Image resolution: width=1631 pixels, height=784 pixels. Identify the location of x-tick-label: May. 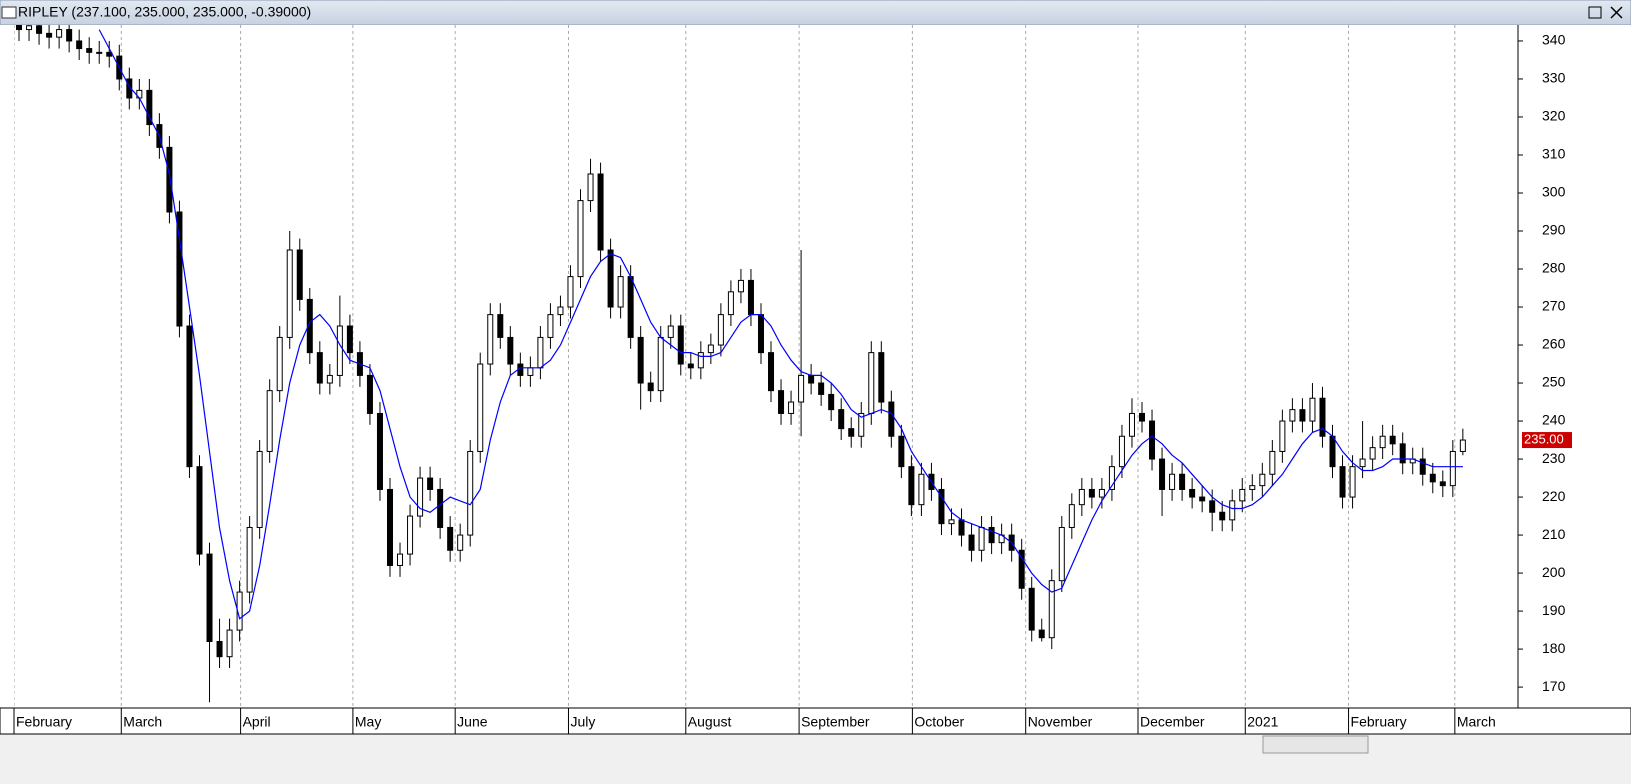
(368, 722).